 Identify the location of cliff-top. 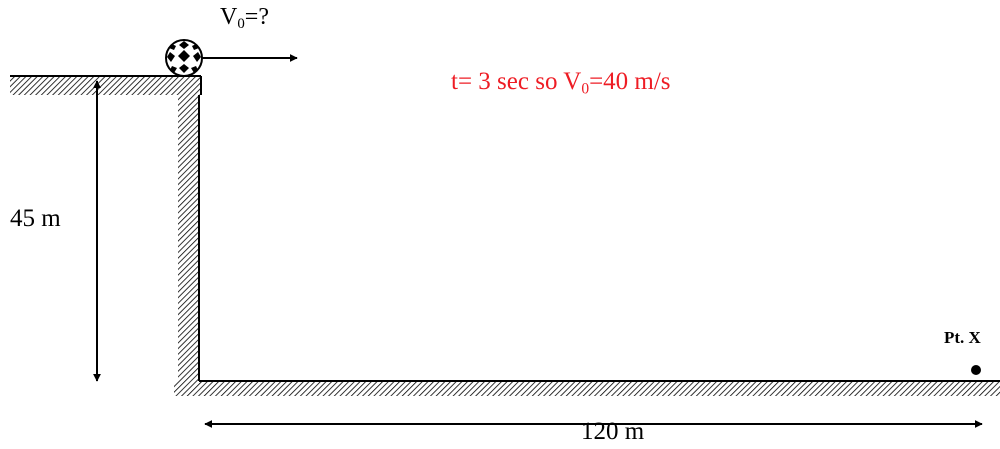
(106, 85).